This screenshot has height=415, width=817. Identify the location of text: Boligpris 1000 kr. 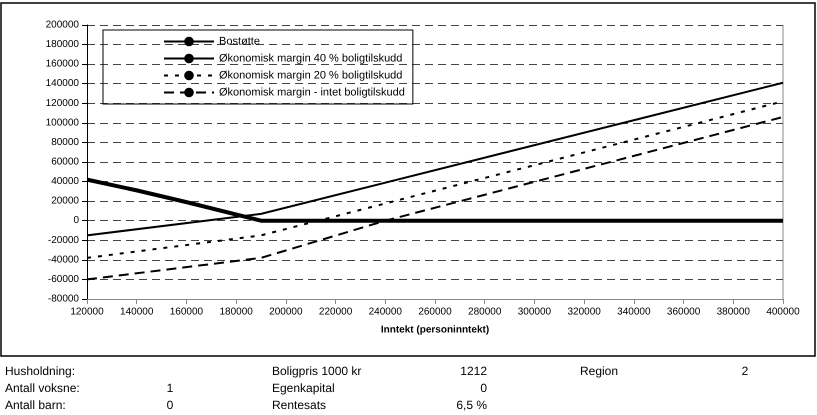
(317, 371).